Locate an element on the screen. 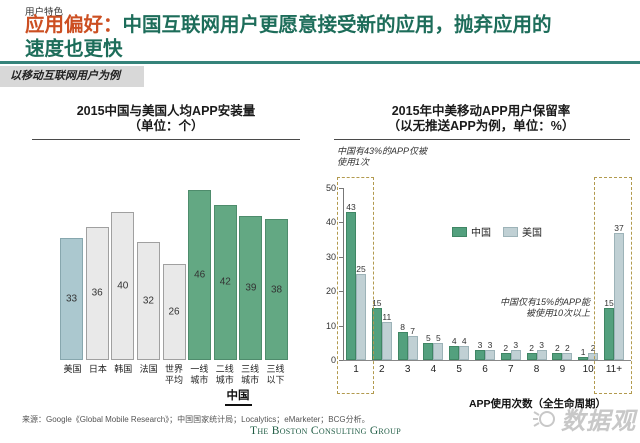 The width and height of the screenshot is (640, 443). legend-item-中国: 中国 is located at coordinates (471, 231).